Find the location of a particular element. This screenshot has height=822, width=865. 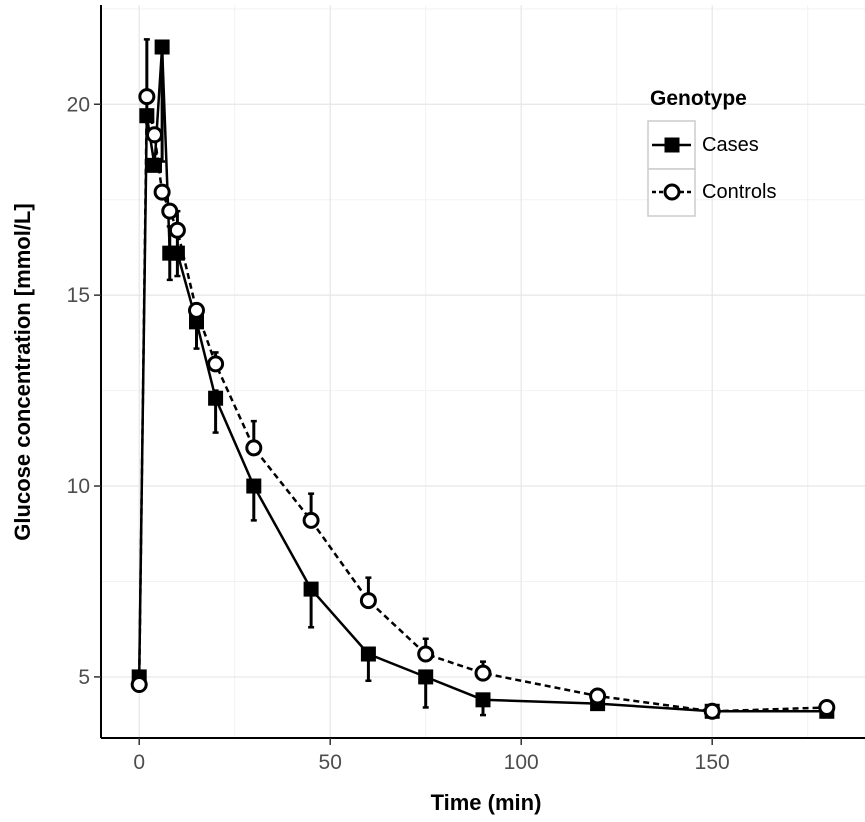

legend-label-controls: Controls is located at coordinates (739, 192).